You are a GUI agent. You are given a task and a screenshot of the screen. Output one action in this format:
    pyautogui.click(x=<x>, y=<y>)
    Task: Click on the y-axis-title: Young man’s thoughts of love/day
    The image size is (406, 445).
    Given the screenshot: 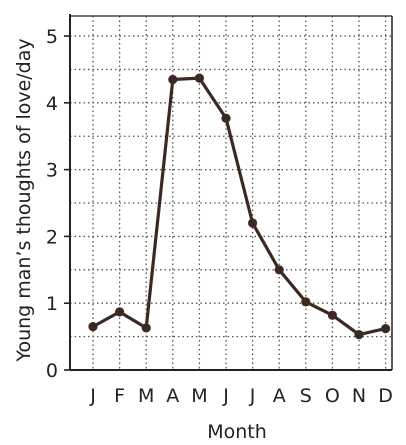 What is the action you would take?
    pyautogui.click(x=24, y=200)
    